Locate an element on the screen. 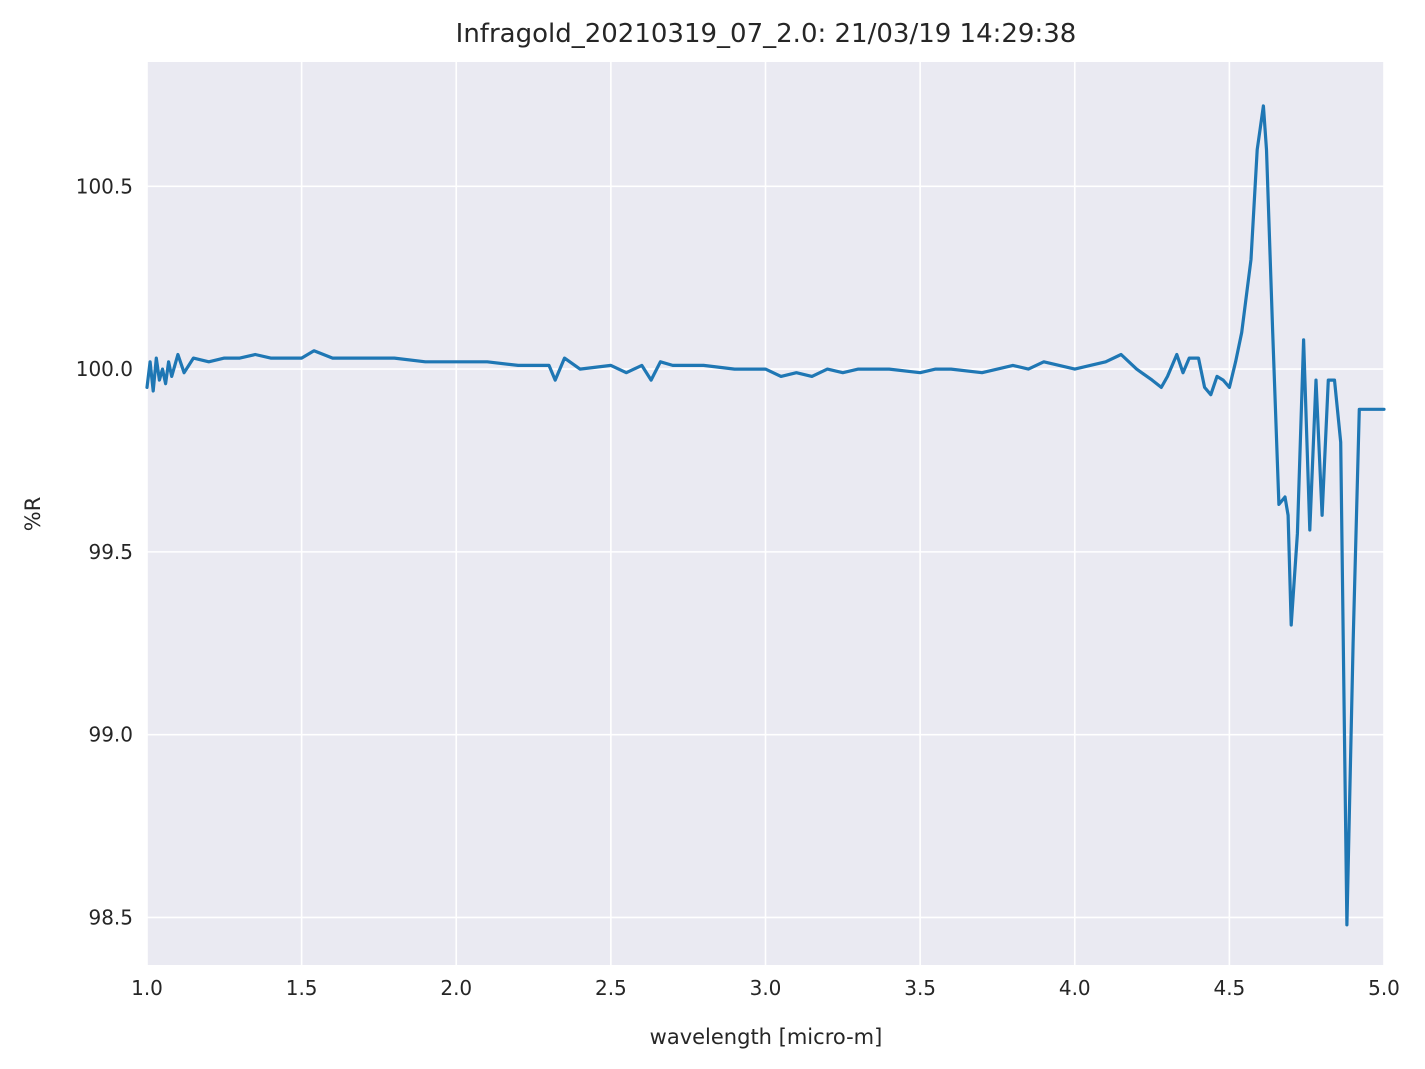 The width and height of the screenshot is (1425, 1069). x-tick-labels: 1.0 1.5 2.0 2.5 3.0 3.5 4.0 4.5 5.0 is located at coordinates (765, 988).